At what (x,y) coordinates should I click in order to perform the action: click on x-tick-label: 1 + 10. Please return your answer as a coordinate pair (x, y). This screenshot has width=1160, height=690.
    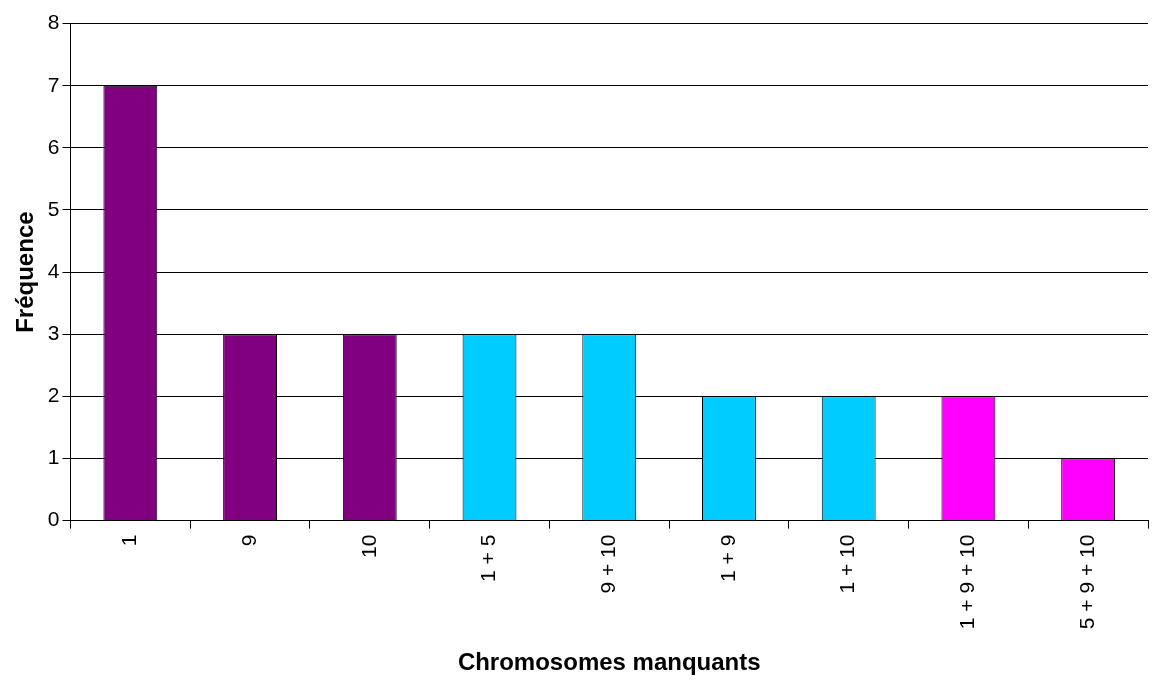
    Looking at the image, I should click on (847, 564).